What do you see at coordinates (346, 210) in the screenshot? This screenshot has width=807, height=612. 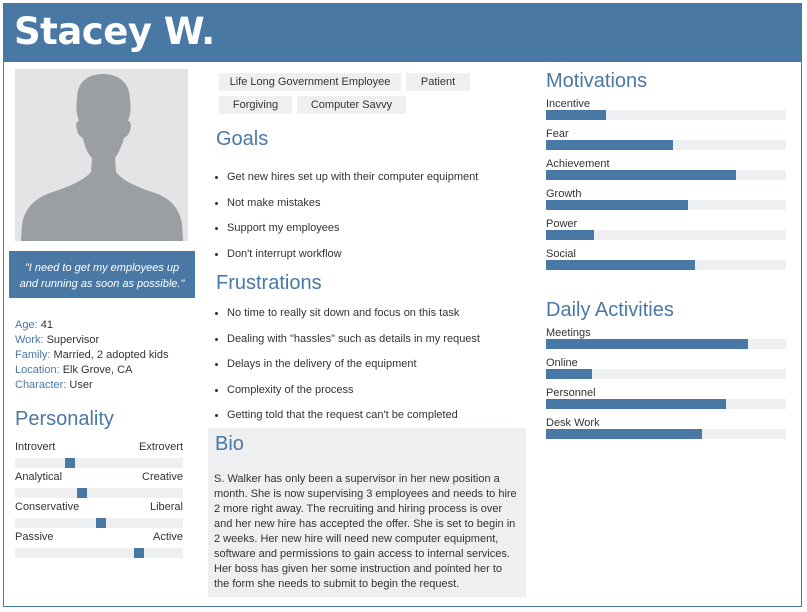 I see `list-item: Not make mistakes` at bounding box center [346, 210].